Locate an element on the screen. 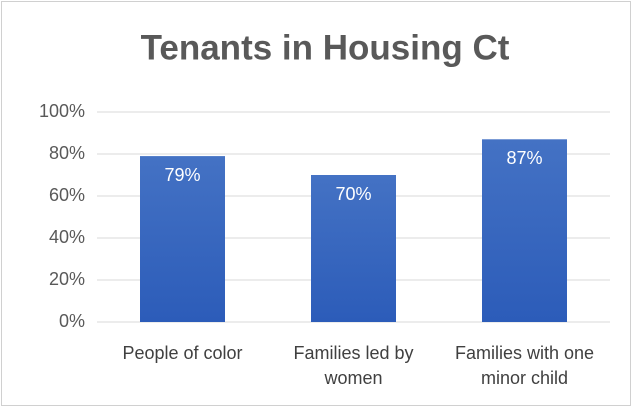  y-tick-label: 80% is located at coordinates (67, 153).